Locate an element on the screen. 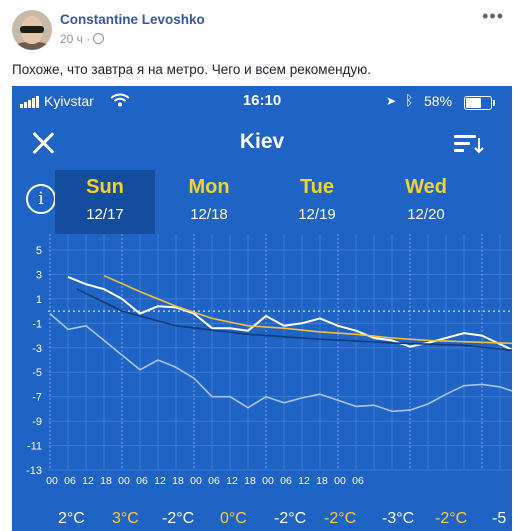 The height and width of the screenshot is (531, 514). y-tick-label: 1 is located at coordinates (39, 300).